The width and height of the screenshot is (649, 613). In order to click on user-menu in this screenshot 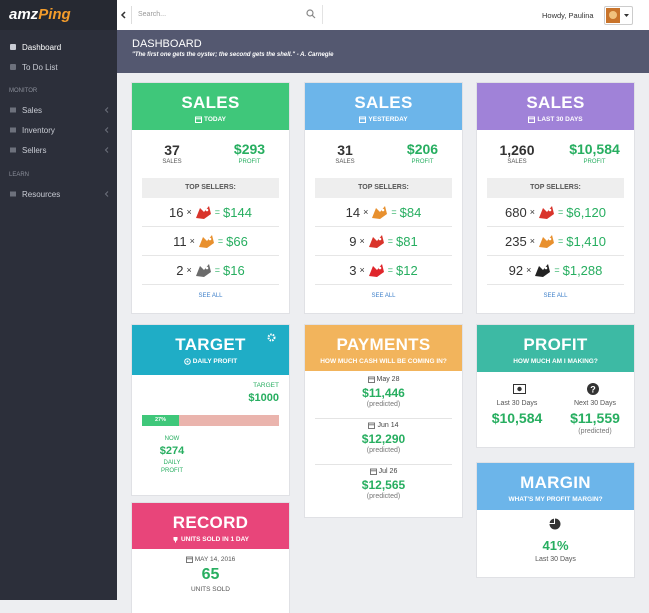, I will do `click(618, 15)`.